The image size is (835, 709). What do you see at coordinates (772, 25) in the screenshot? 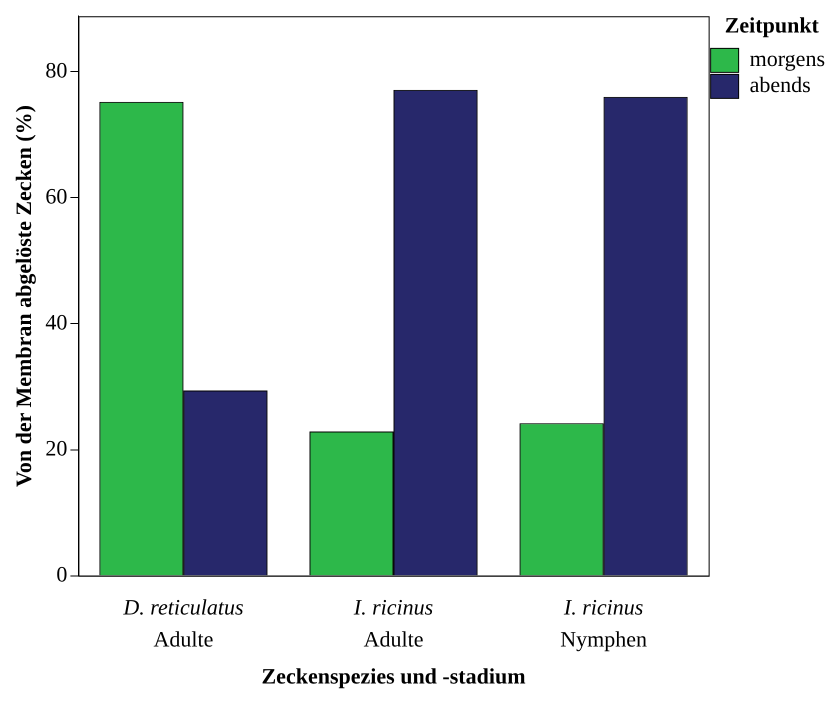
I see `legend-title: Zeitpunkt` at bounding box center [772, 25].